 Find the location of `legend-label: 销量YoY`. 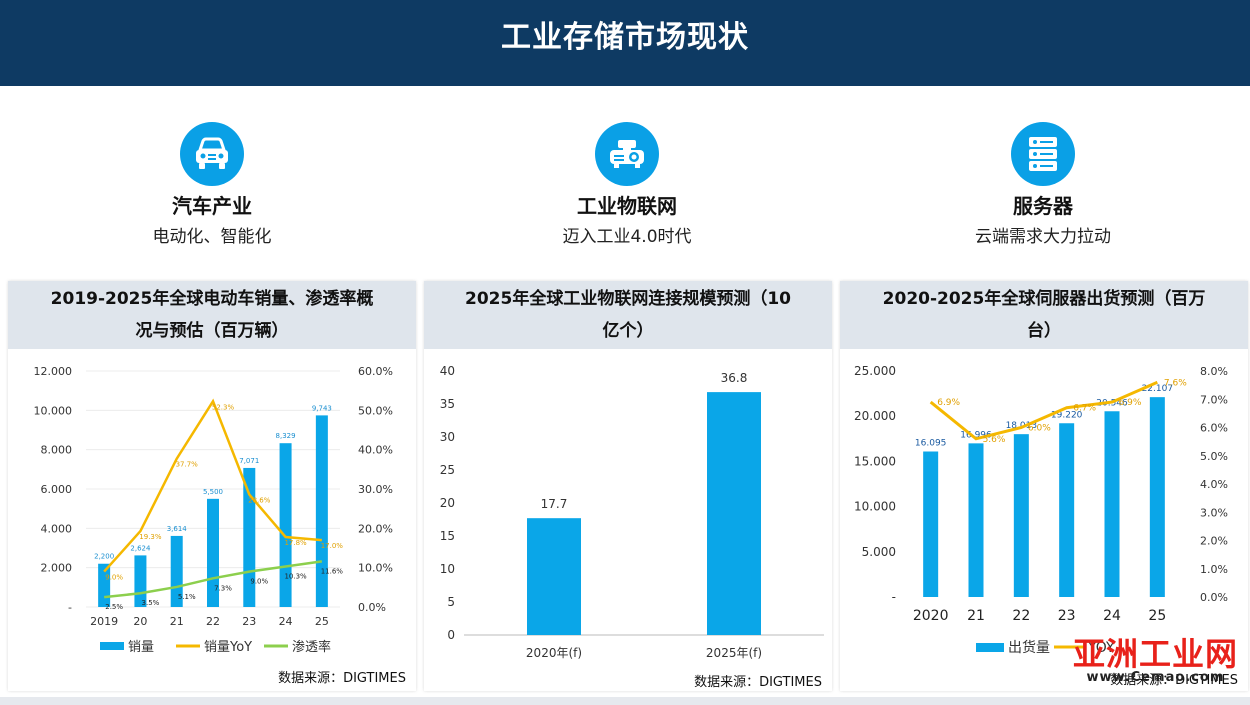

legend-label: 销量YoY is located at coordinates (228, 647).